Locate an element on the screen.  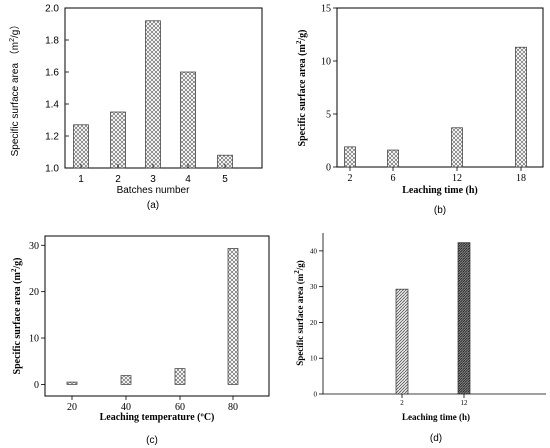
y-axis-label: Specific surface area （m2/g） is located at coordinates (15, 88).